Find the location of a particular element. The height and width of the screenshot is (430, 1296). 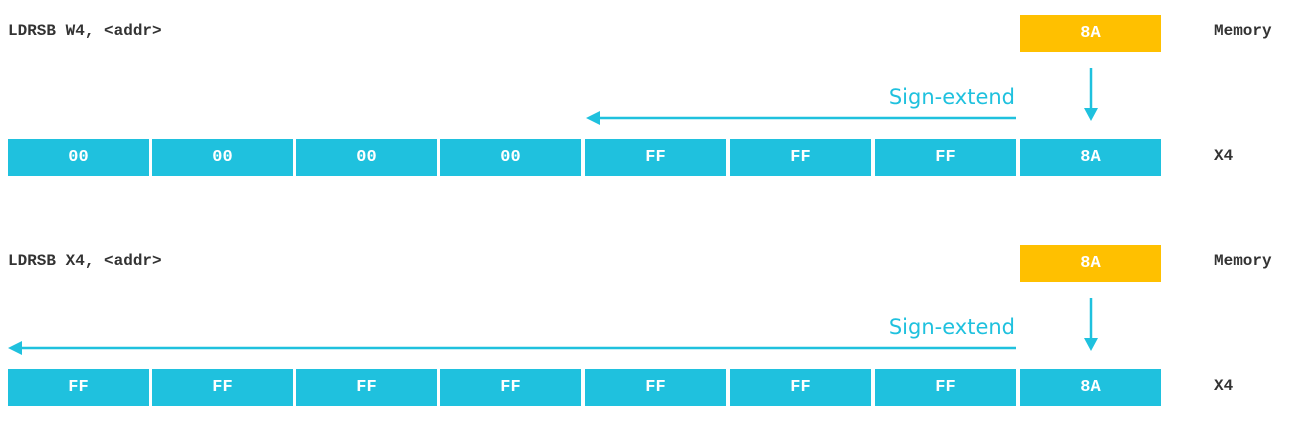

register-byte-2: 00 is located at coordinates (366, 157).